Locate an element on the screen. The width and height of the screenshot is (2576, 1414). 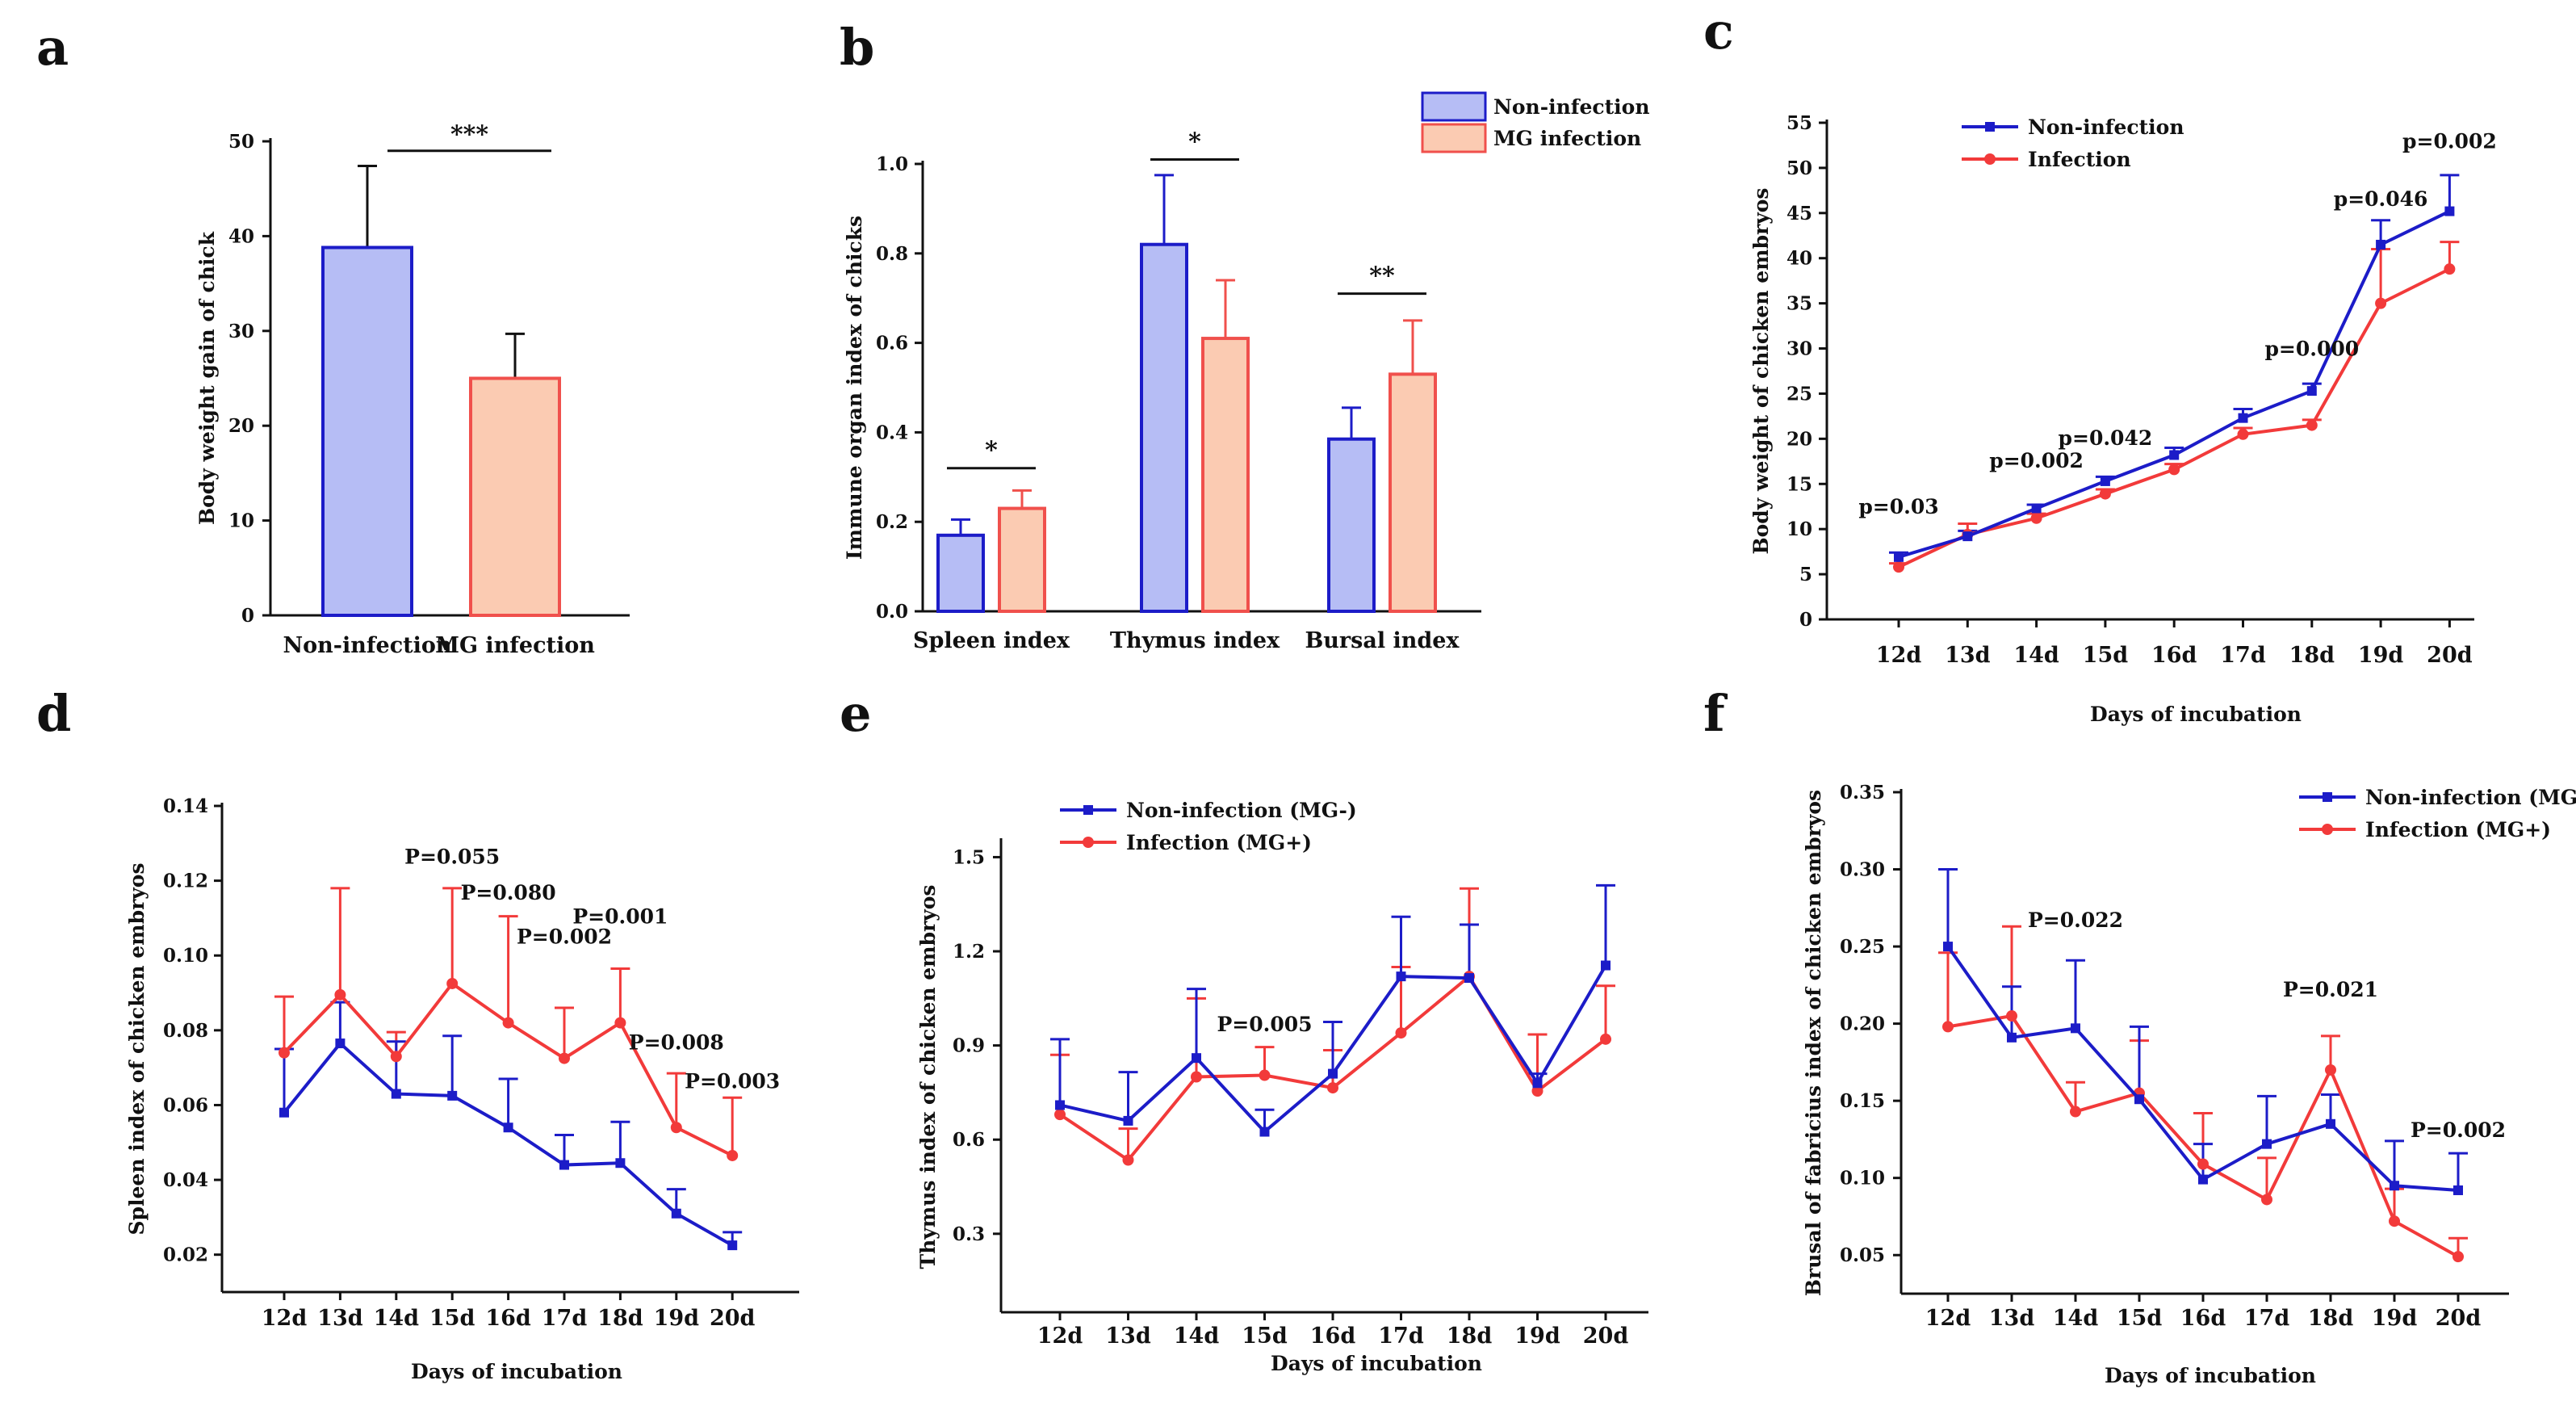
y-tick-label: 0.12 is located at coordinates (185, 881).